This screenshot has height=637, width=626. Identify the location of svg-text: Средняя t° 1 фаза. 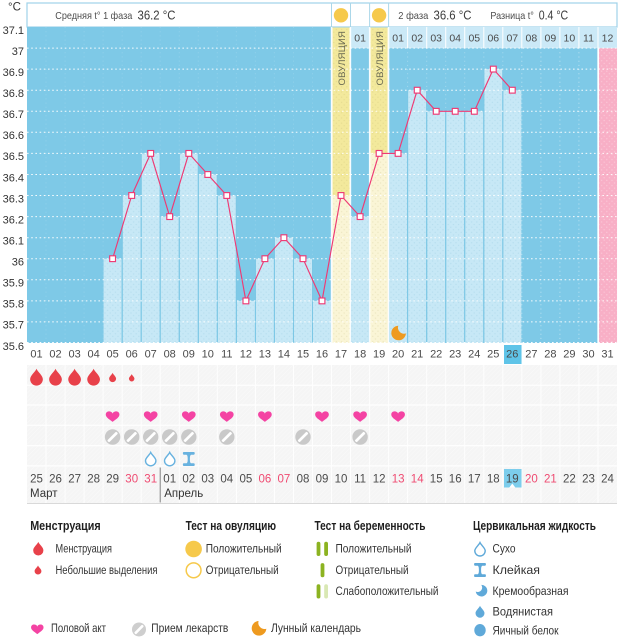
(93, 16).